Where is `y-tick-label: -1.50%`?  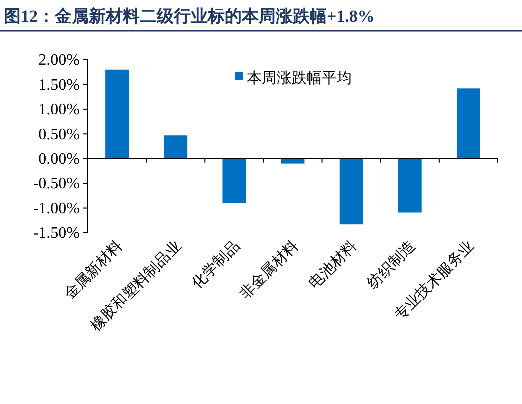
y-tick-label: -1.50% is located at coordinates (56, 233).